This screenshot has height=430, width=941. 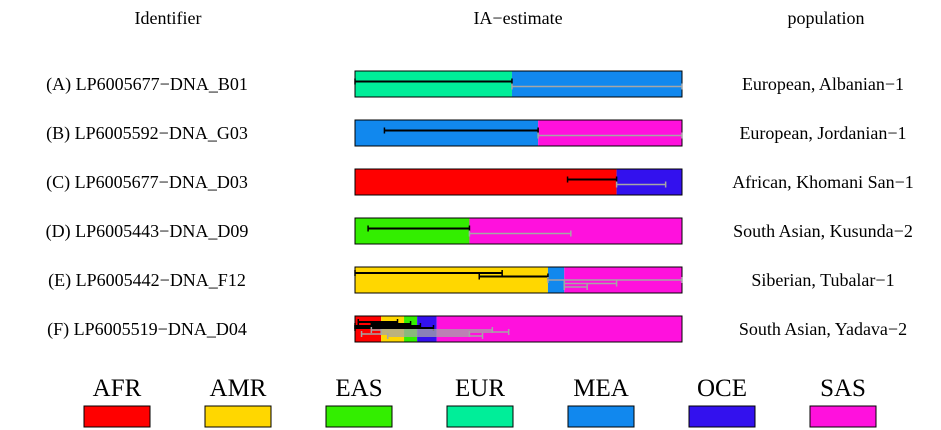 I want to click on row-identifier: (F) LP6005519−DNA_D04, so click(x=147, y=329).